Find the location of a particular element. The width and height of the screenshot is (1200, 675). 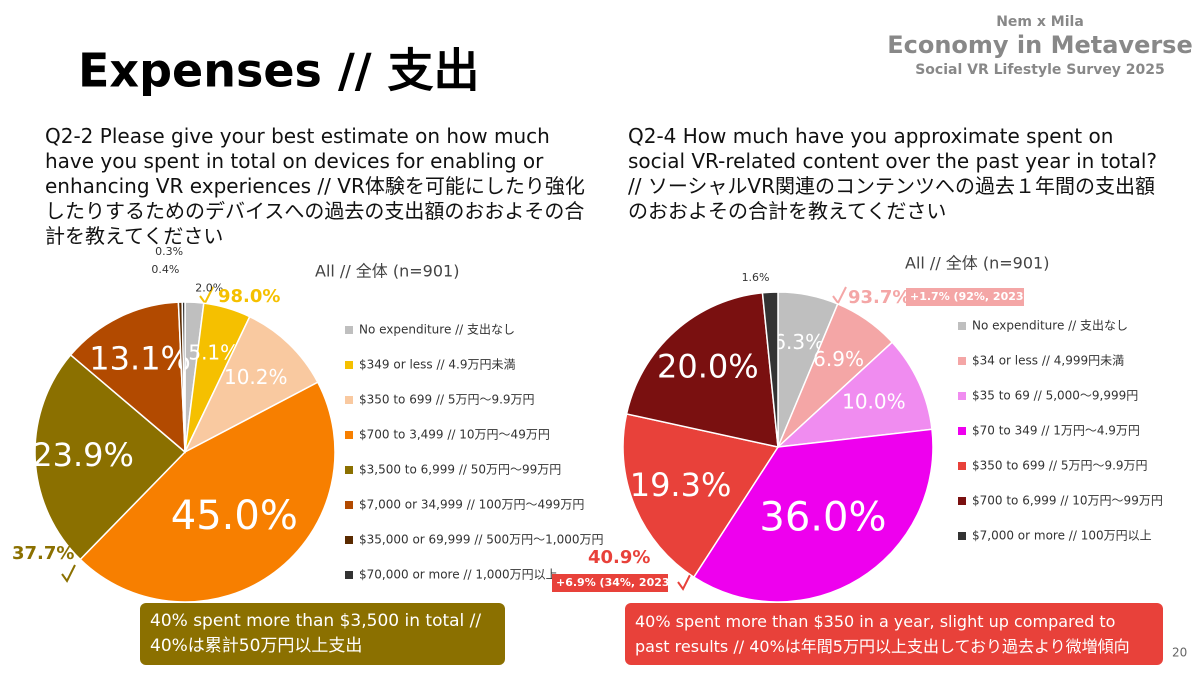

value-label: 1.6% is located at coordinates (756, 277).